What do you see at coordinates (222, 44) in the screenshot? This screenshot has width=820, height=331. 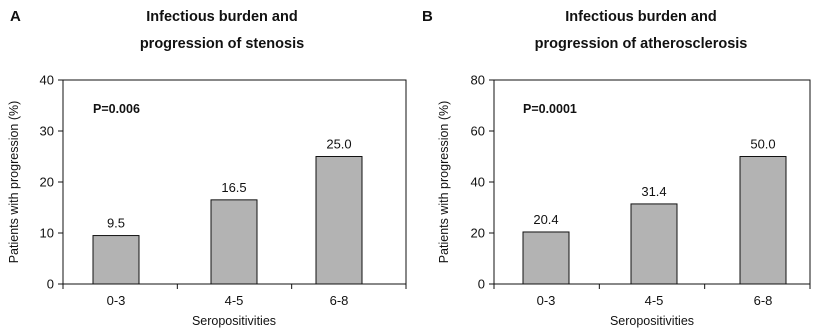 I see `panel-a-title-line-2: progression of stenosis` at bounding box center [222, 44].